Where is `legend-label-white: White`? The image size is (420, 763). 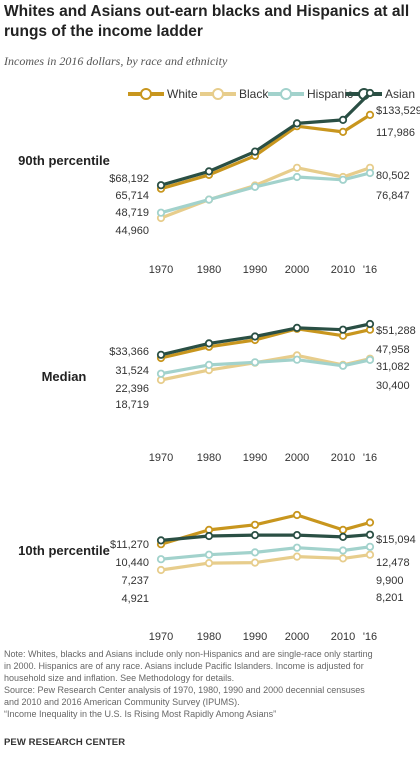 legend-label-white: White is located at coordinates (182, 94).